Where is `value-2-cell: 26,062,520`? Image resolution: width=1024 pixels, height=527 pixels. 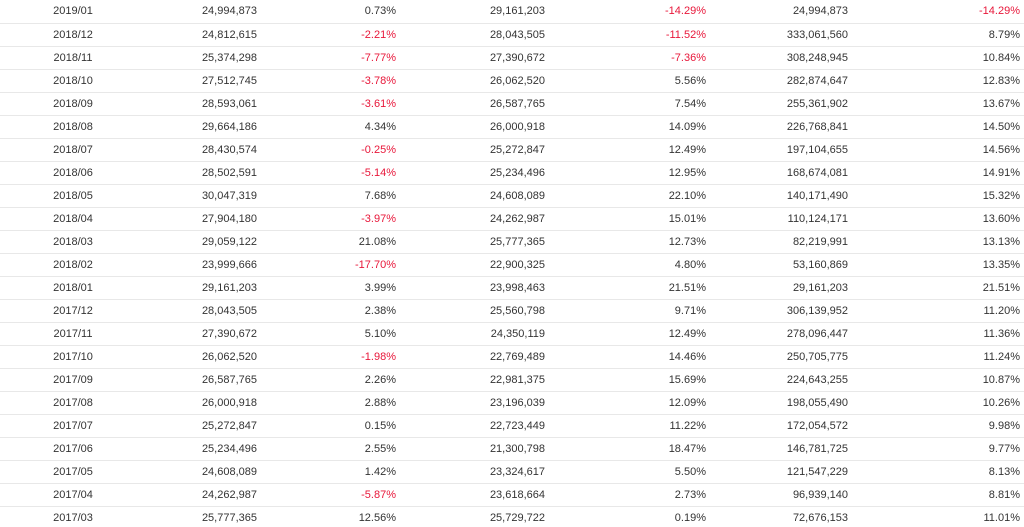 value-2-cell: 26,062,520 is located at coordinates (517, 80).